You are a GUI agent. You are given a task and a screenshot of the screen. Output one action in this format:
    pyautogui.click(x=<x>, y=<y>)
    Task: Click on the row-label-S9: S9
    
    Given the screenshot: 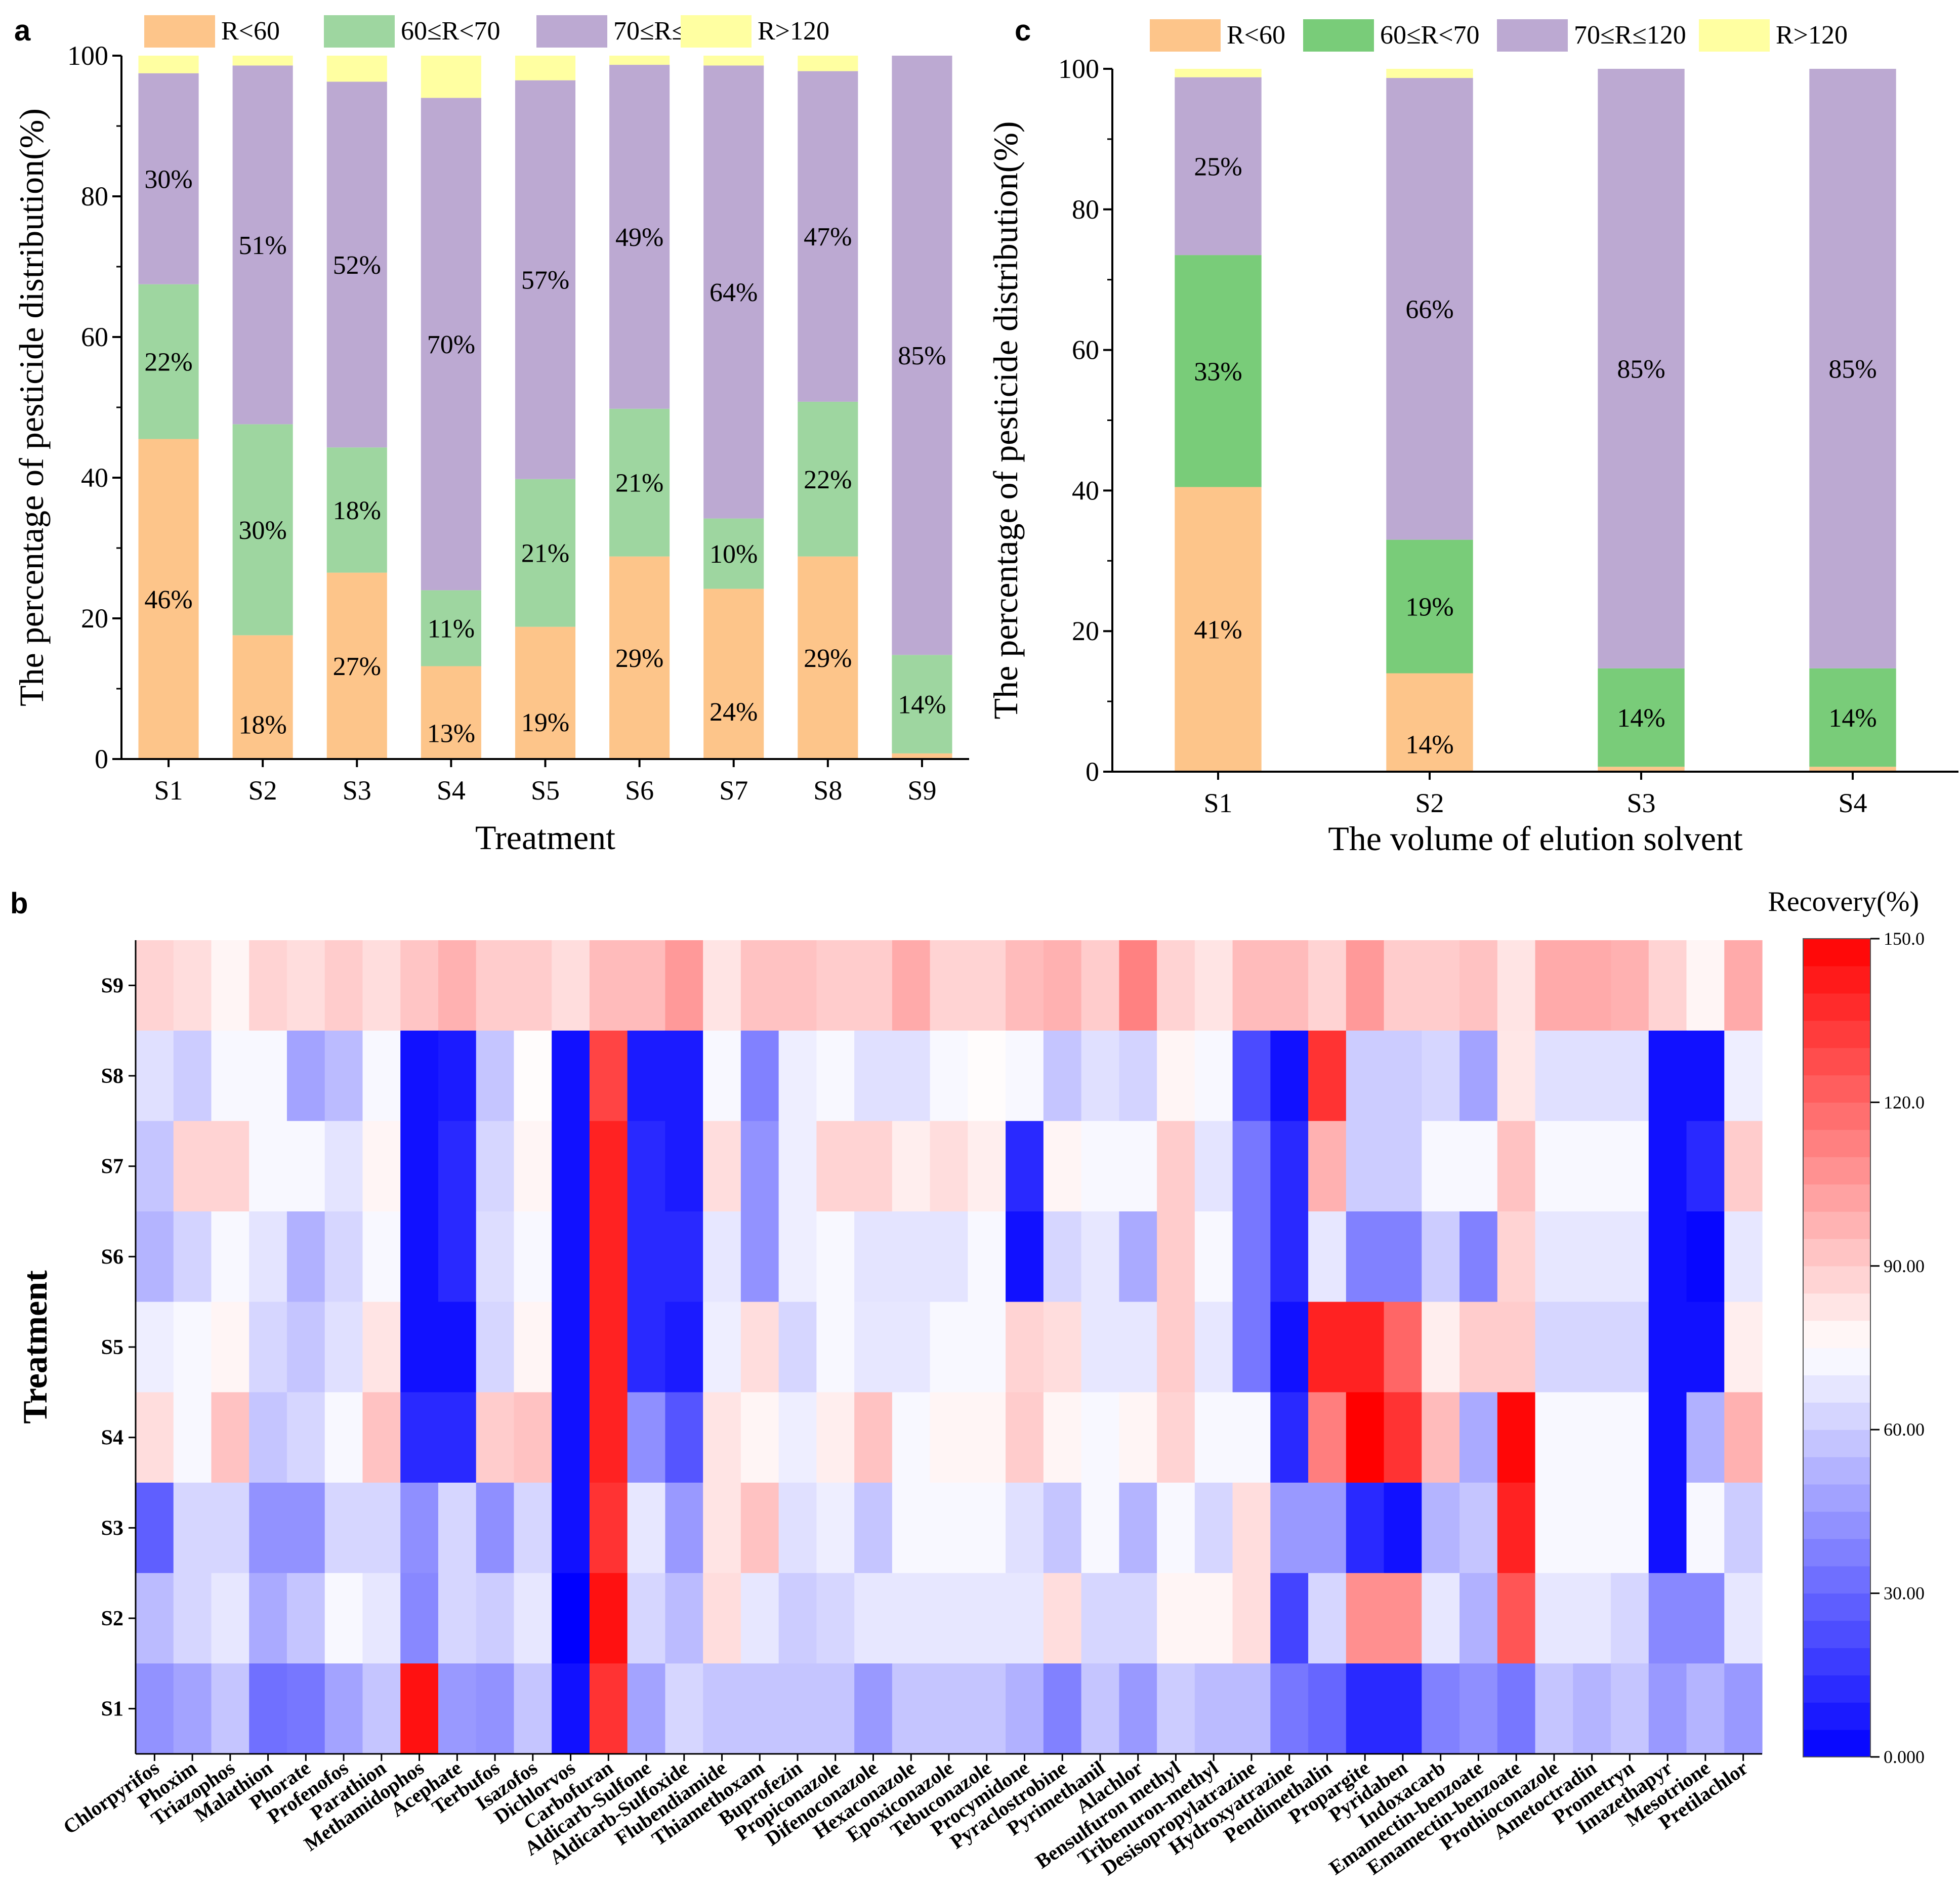 What is the action you would take?
    pyautogui.click(x=112, y=985)
    